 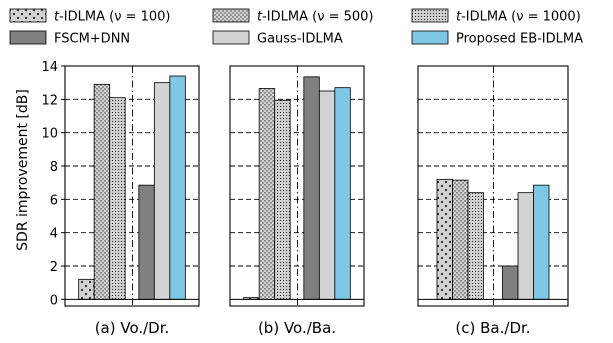 I want to click on y-axis-label: SDR improvement [dB], so click(x=23, y=170).